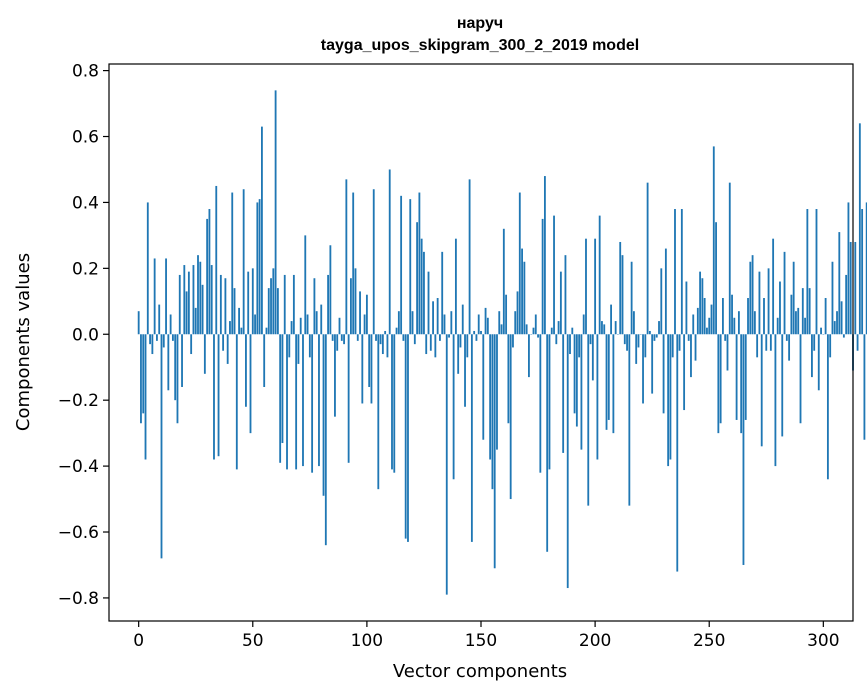 The image size is (867, 696). Describe the element at coordinates (481, 641) in the screenshot. I see `x-tick-label: 150` at that location.